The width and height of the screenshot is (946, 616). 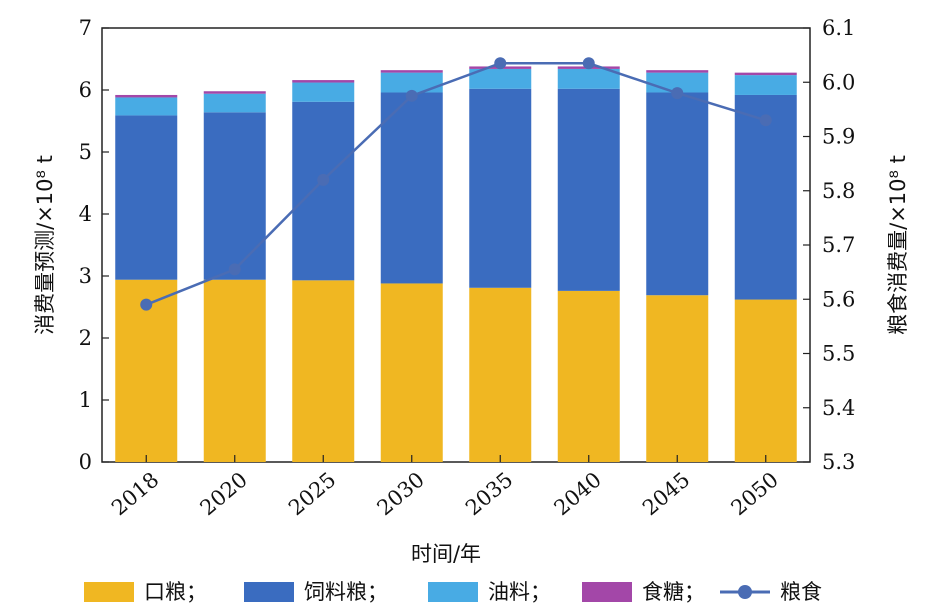 I want to click on x-tick-label-2025: 2025, so click(x=312, y=493).